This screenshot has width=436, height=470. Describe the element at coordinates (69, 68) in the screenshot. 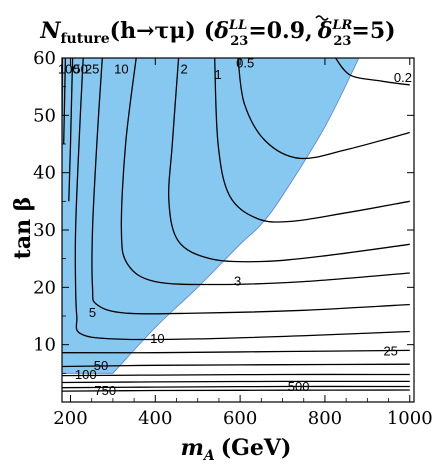

I see `contour-label-0: 100` at that location.